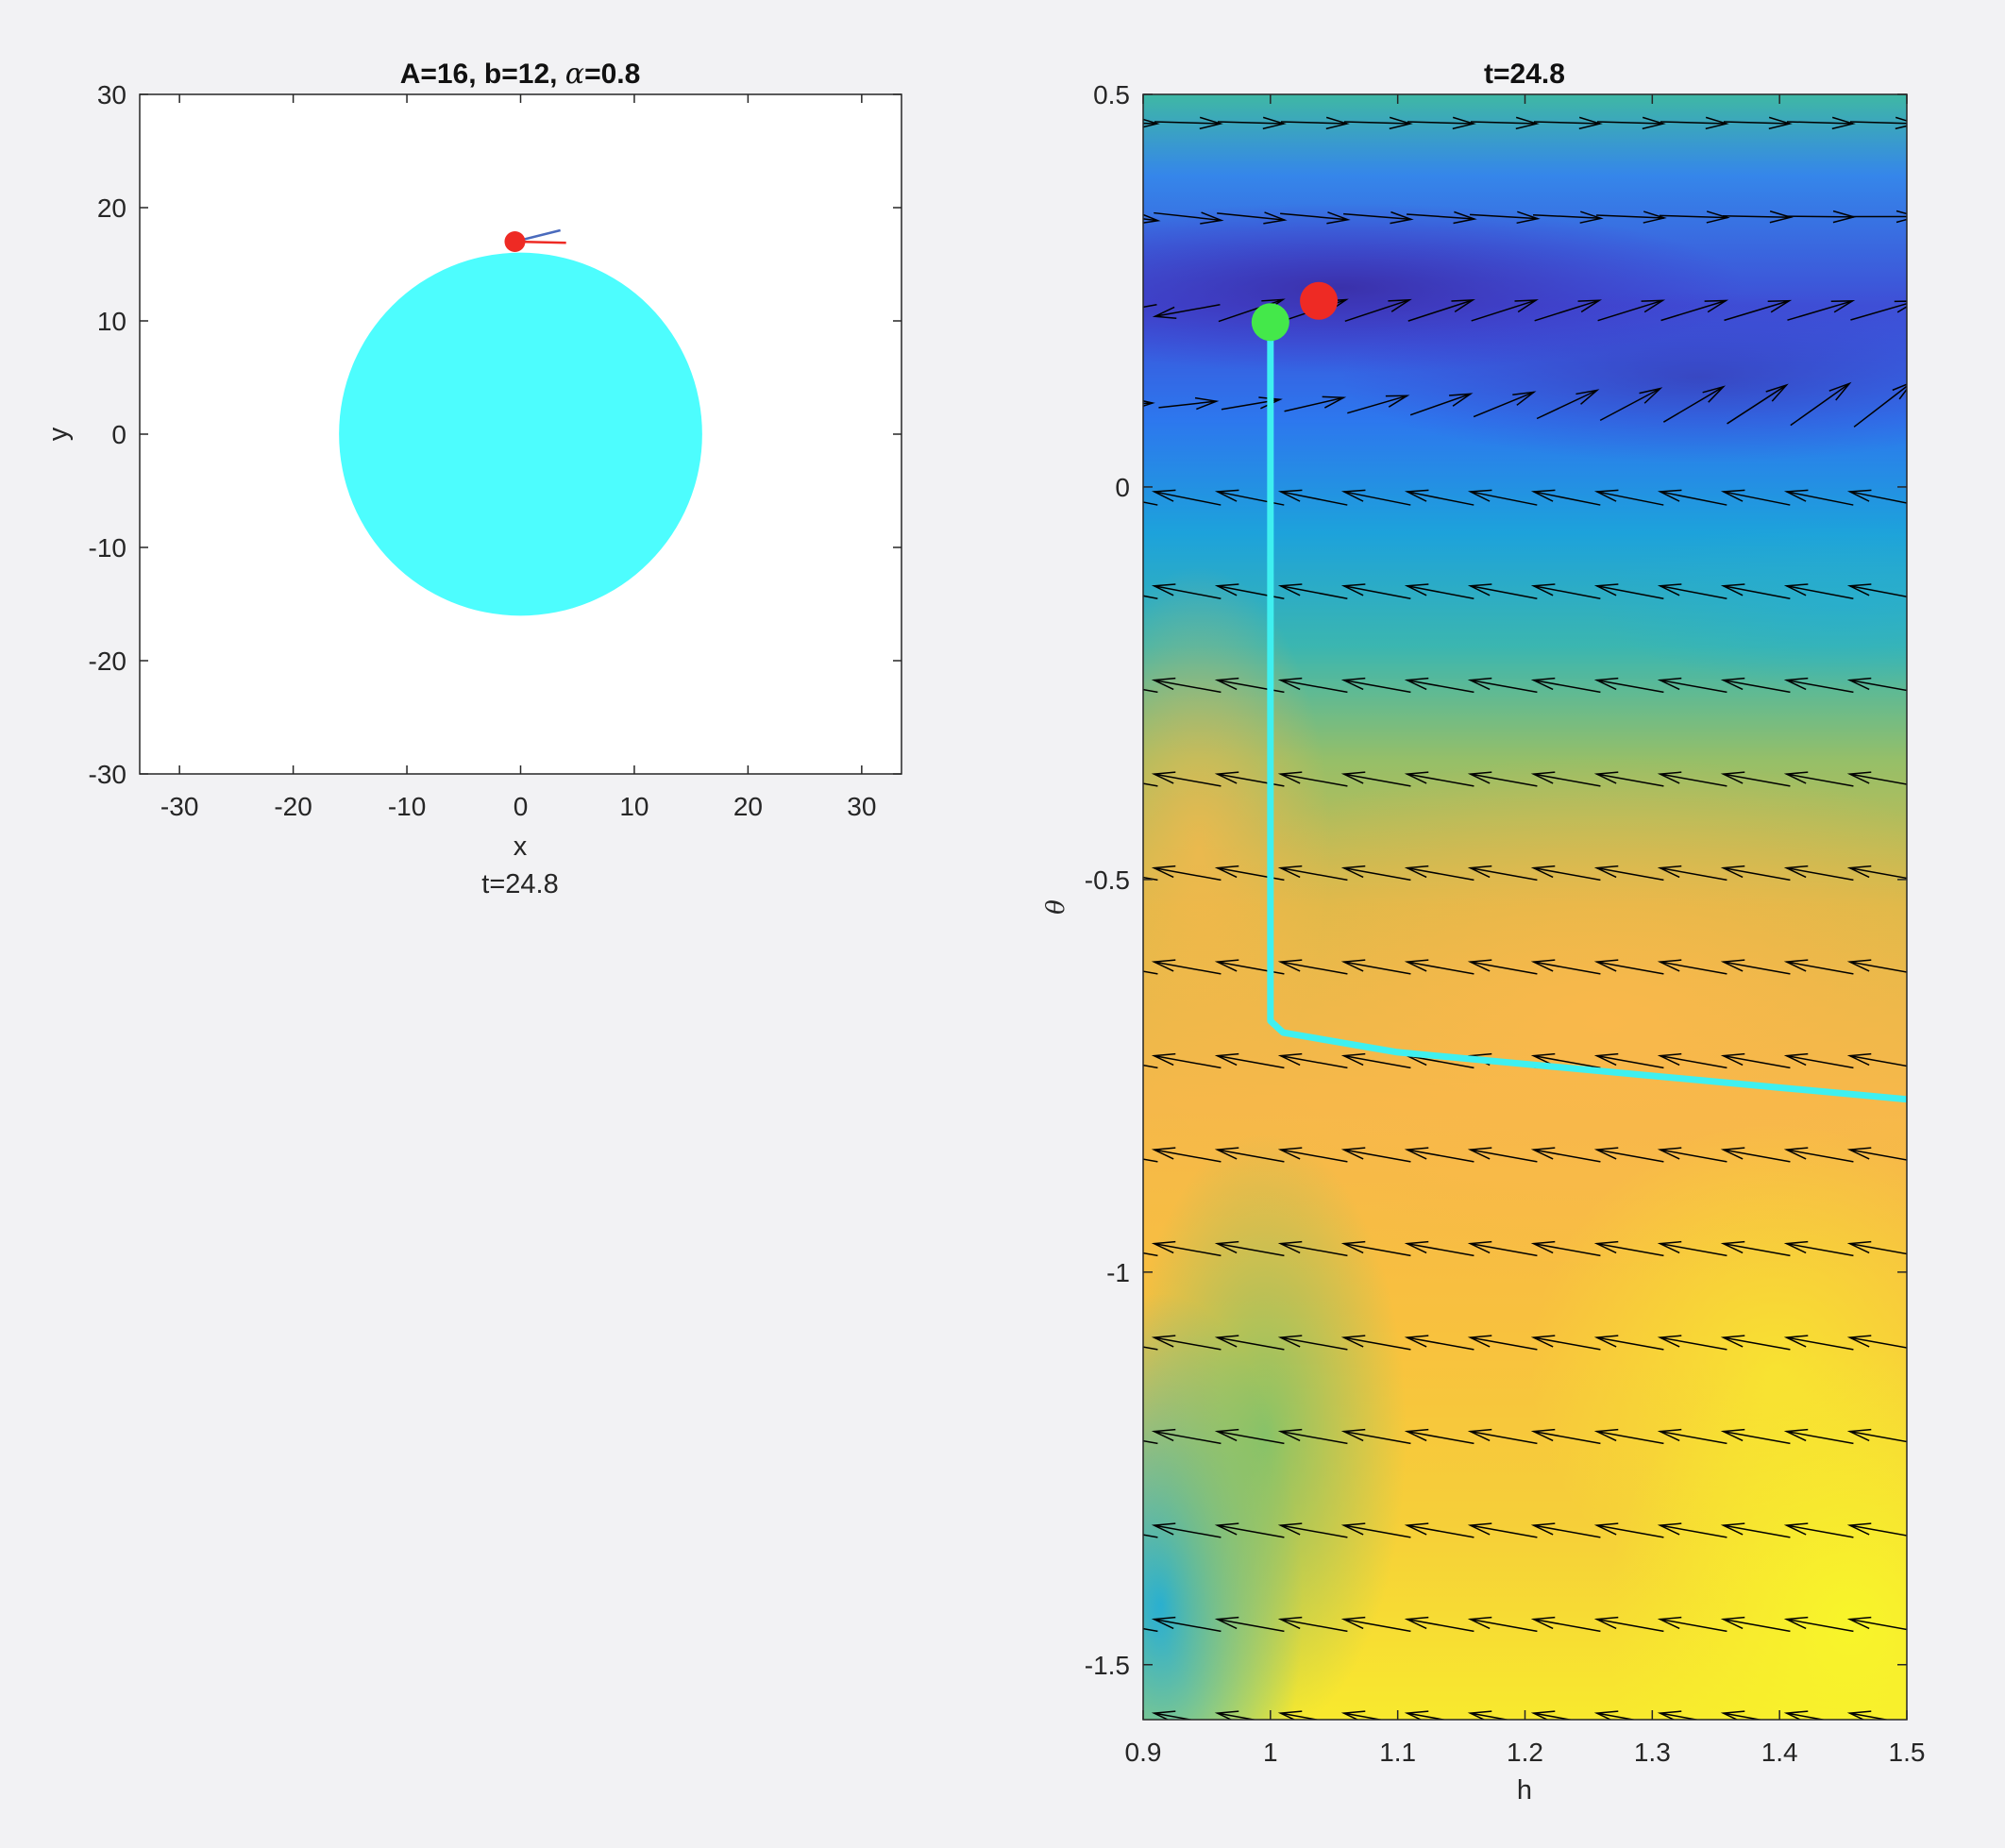 The image size is (2005, 1848). Describe the element at coordinates (1908, 1752) in the screenshot. I see `right-x-tick-label: 1.5` at that location.